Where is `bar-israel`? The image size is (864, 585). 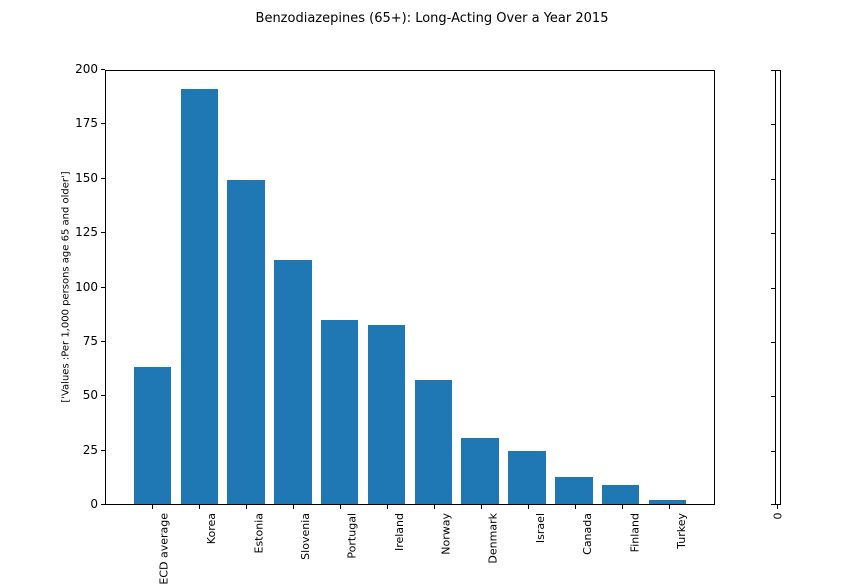 bar-israel is located at coordinates (527, 477).